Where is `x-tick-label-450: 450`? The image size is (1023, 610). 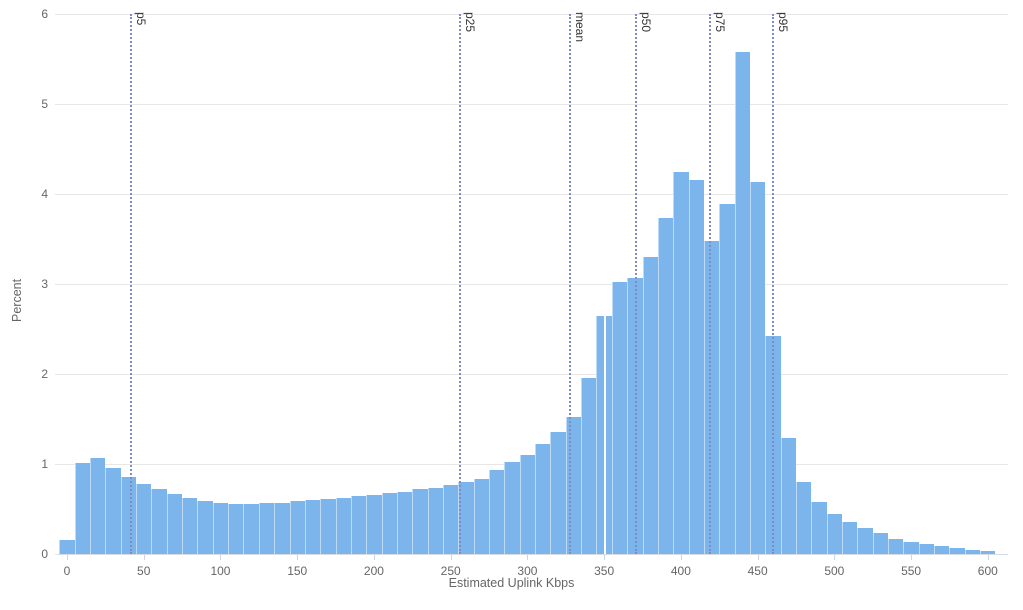 x-tick-label-450: 450 is located at coordinates (757, 571).